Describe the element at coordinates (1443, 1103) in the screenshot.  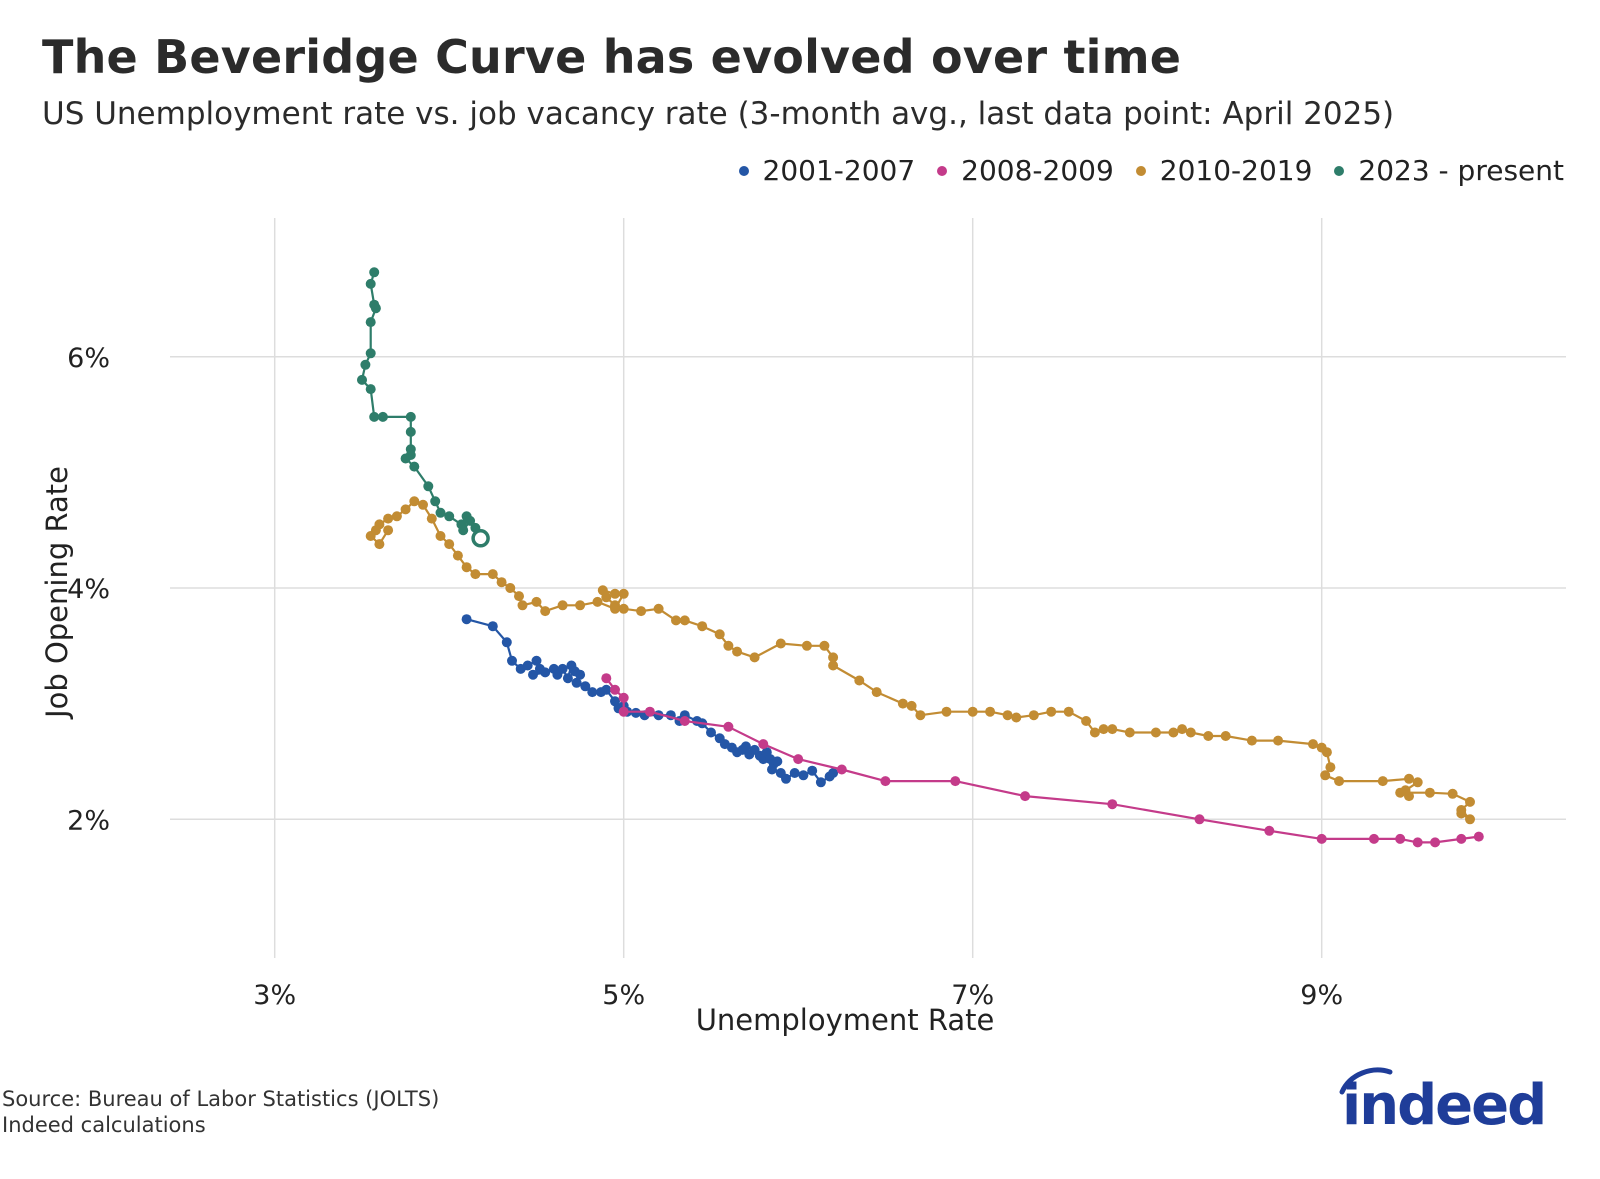
I see `indeed-logo-wordmark: indeed` at that location.